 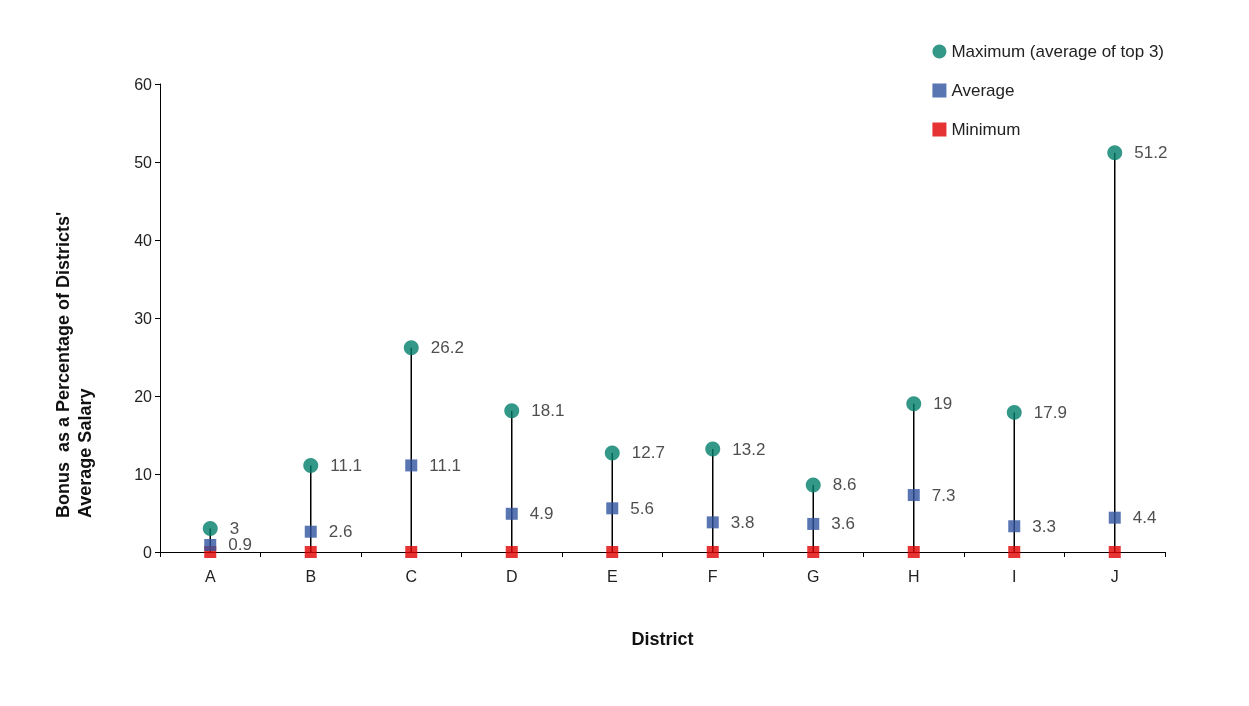 I want to click on x-tick-label: C, so click(x=411, y=576).